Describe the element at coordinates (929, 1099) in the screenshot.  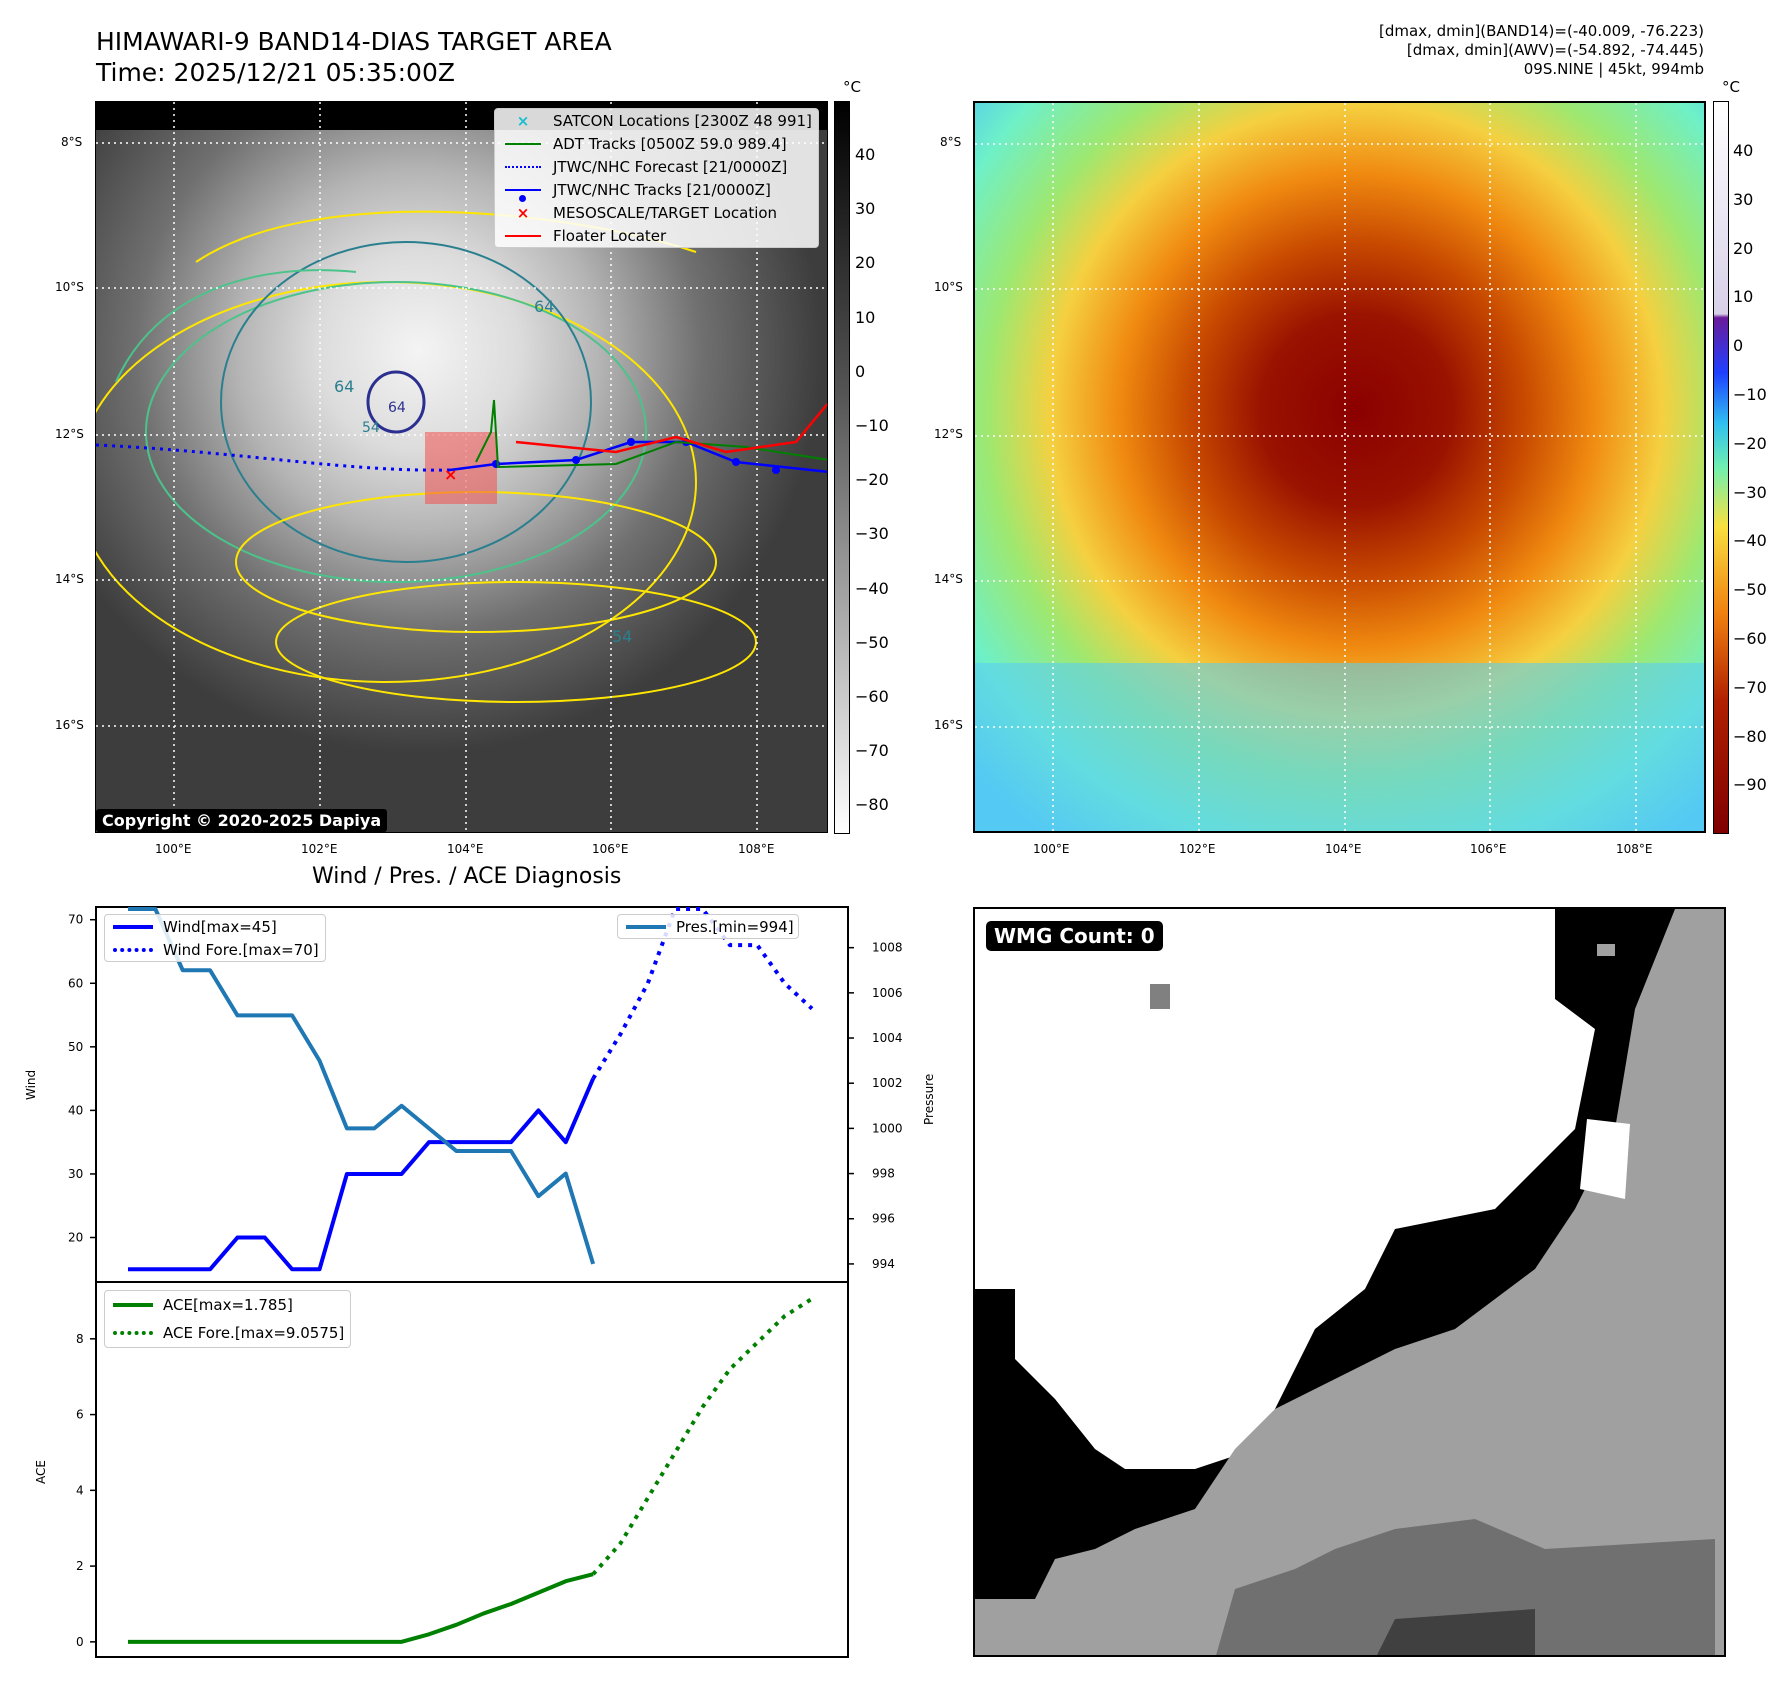
I see `pressure-axis-label: Pressure` at that location.